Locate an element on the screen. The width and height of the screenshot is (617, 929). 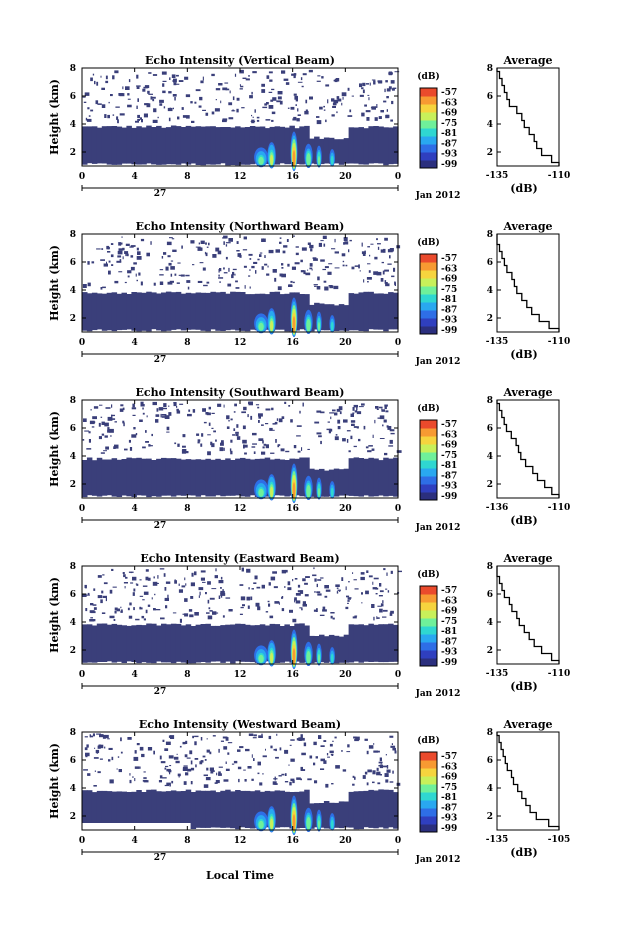
y-axis-label: Height (km) is located at coordinates (54, 117).